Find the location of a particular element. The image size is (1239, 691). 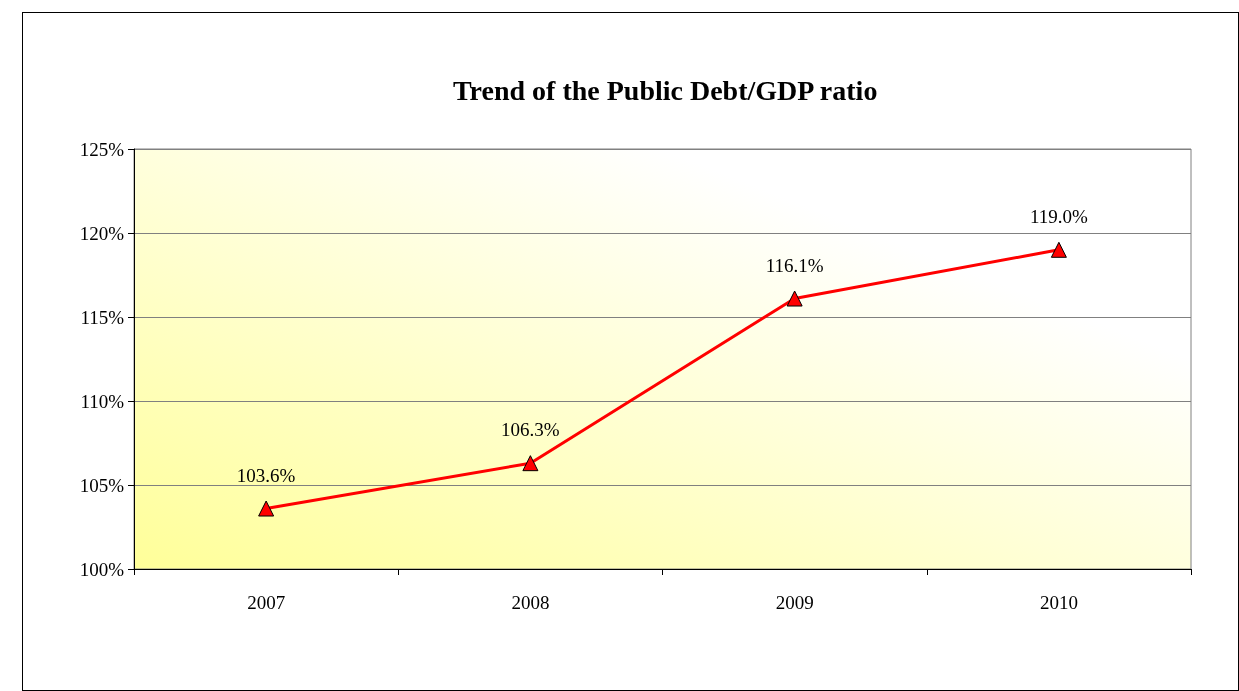

x-tick-label: 2007 is located at coordinates (266, 602).